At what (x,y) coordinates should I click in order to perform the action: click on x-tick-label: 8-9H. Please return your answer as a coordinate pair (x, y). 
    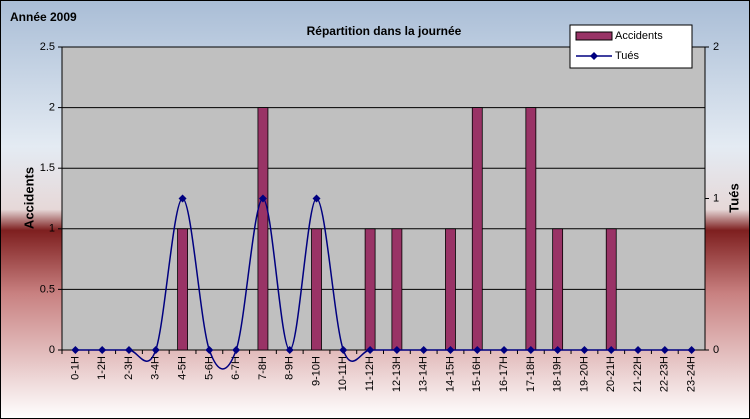
    Looking at the image, I should click on (290, 368).